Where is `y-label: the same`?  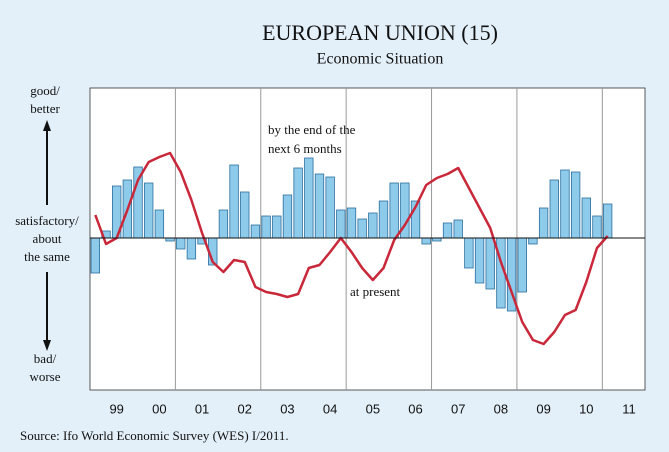 y-label: the same is located at coordinates (47, 256).